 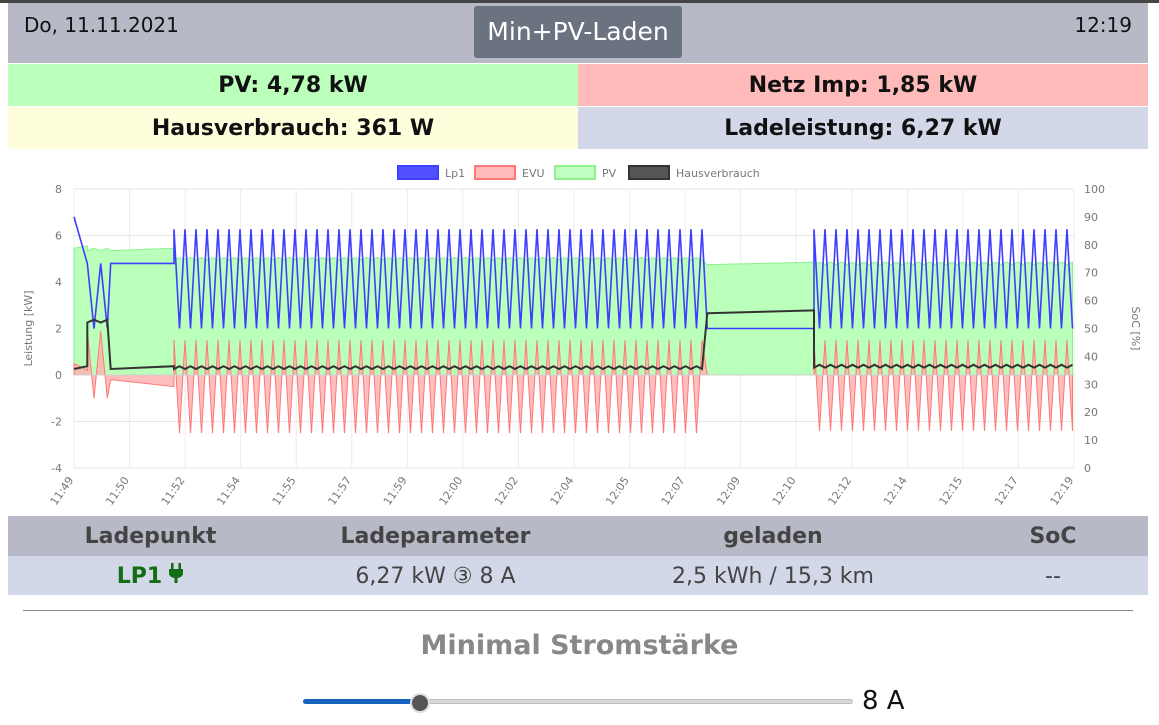 I want to click on y2-axis-label: SoC [%], so click(x=1135, y=329).